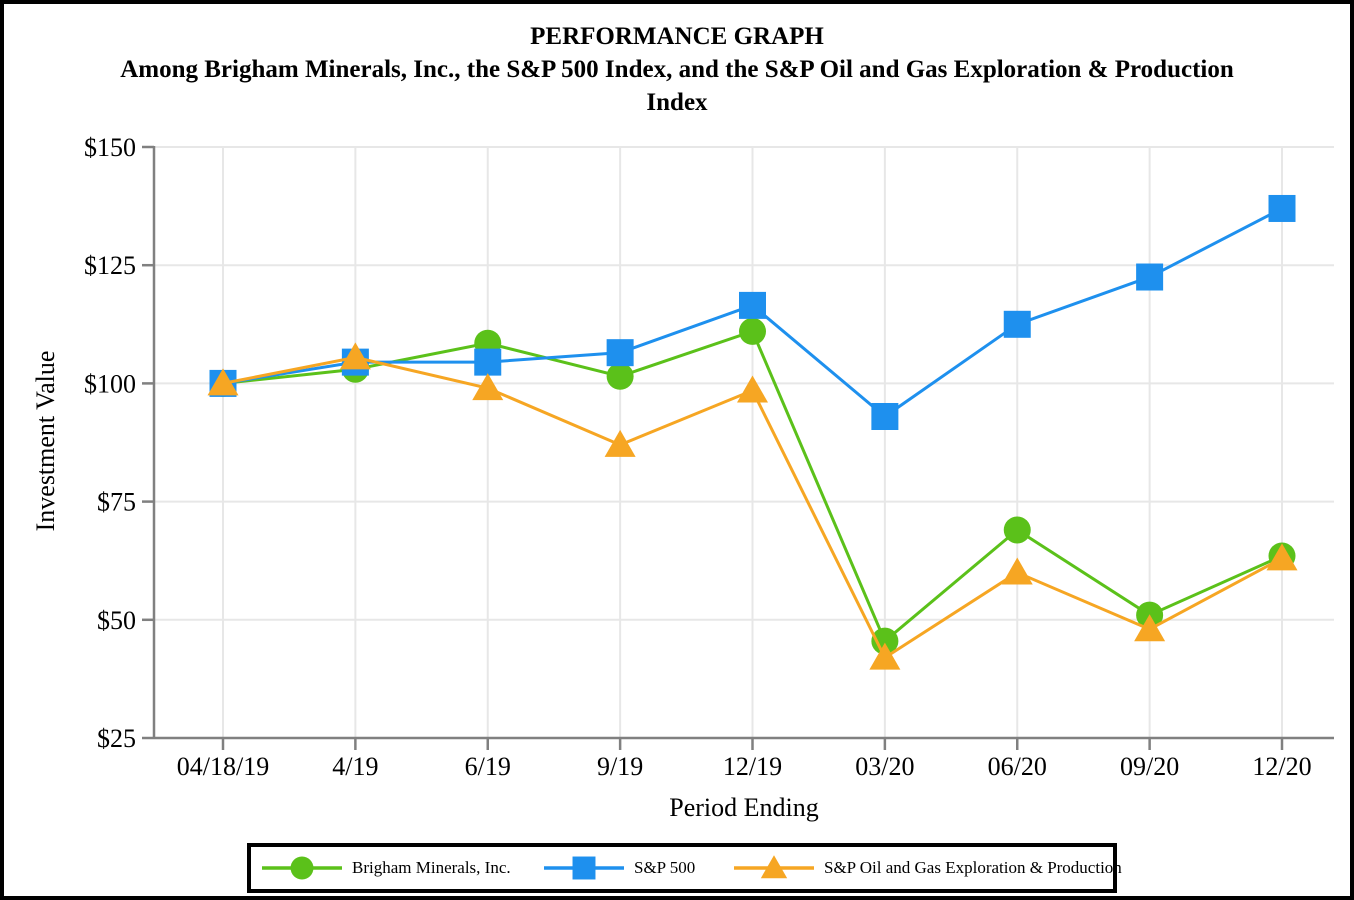 This screenshot has width=1354, height=900. What do you see at coordinates (355, 766) in the screenshot?
I see `x-tick-label: 4/19` at bounding box center [355, 766].